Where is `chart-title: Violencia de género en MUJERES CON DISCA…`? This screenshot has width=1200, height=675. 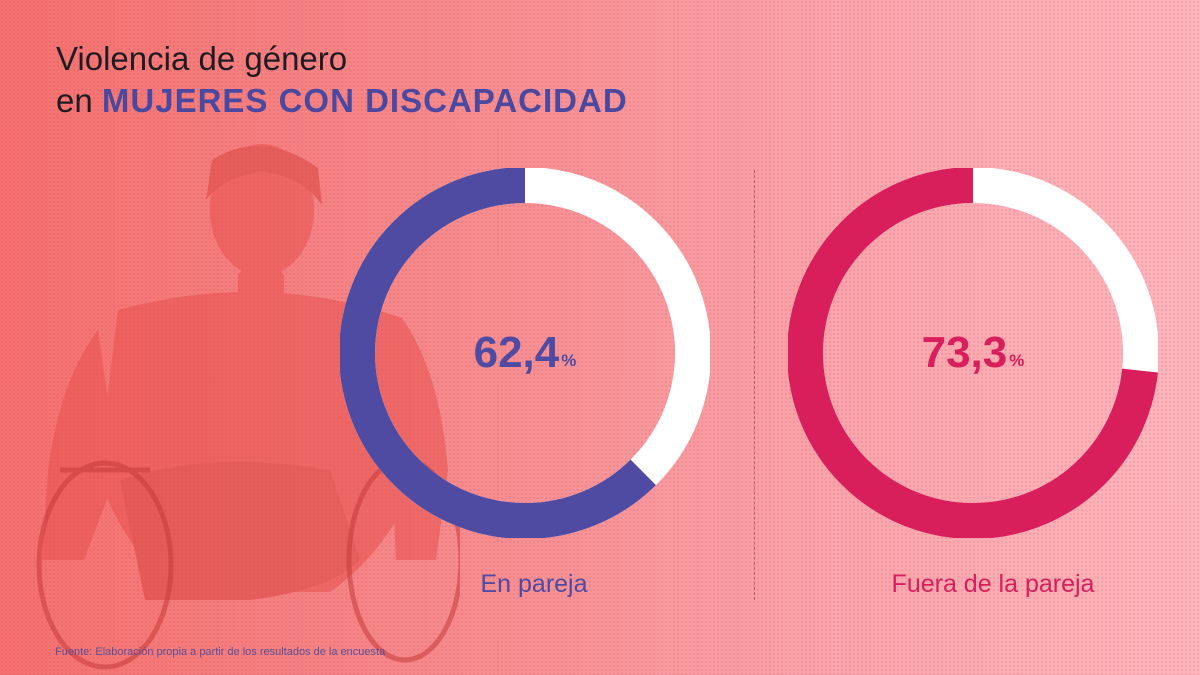 chart-title: Violencia de género en MUJERES CON DISCA… is located at coordinates (342, 80).